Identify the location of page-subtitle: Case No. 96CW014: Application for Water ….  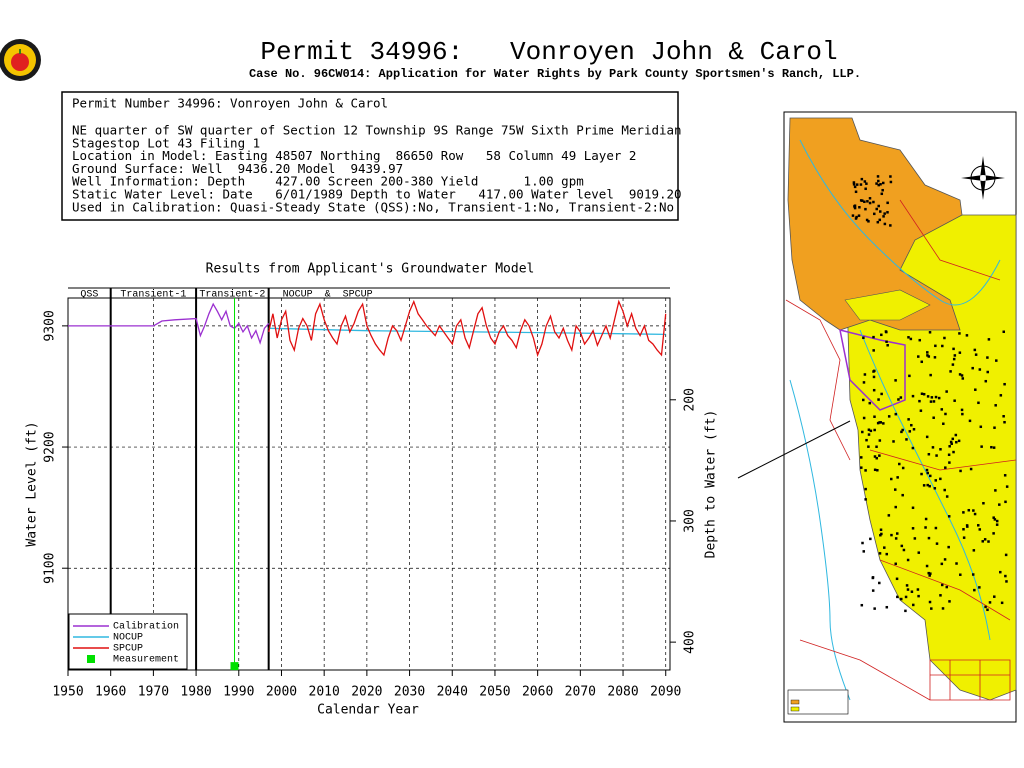
(555, 74).